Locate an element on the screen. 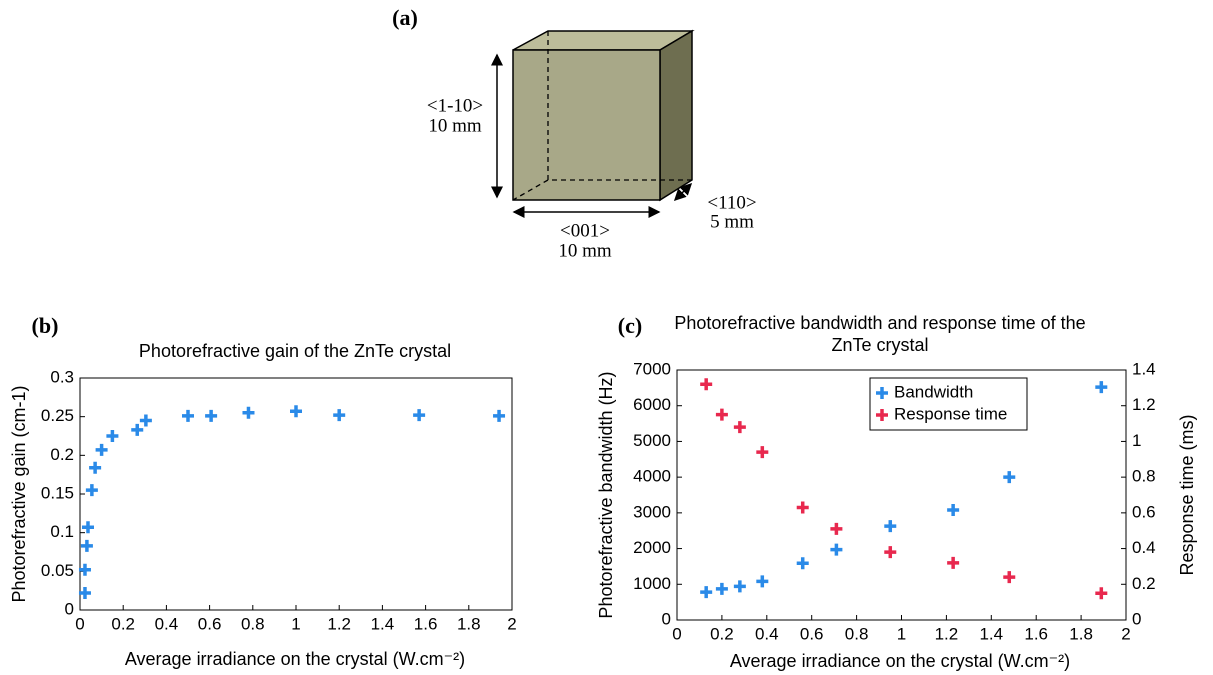  y-tick-label: 0.1 is located at coordinates (62, 531).